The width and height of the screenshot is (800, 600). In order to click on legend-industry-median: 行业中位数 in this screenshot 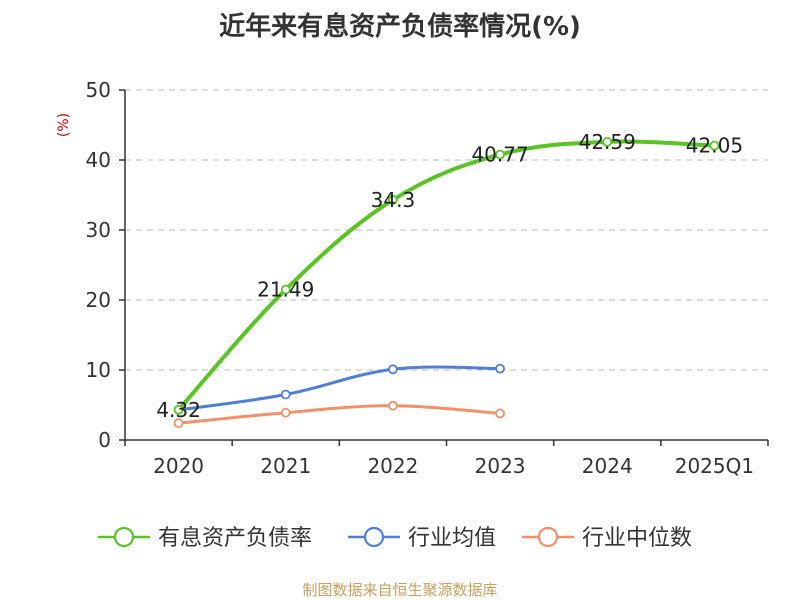, I will do `click(607, 538)`.